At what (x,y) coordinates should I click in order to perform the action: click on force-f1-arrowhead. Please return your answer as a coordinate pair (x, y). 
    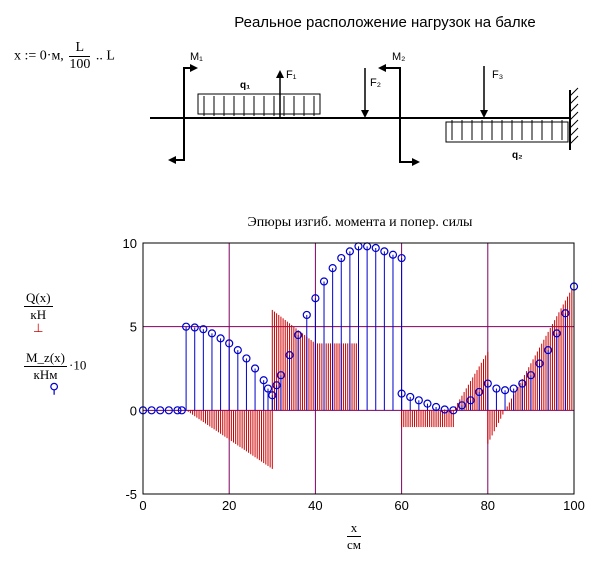
    Looking at the image, I should click on (280, 74).